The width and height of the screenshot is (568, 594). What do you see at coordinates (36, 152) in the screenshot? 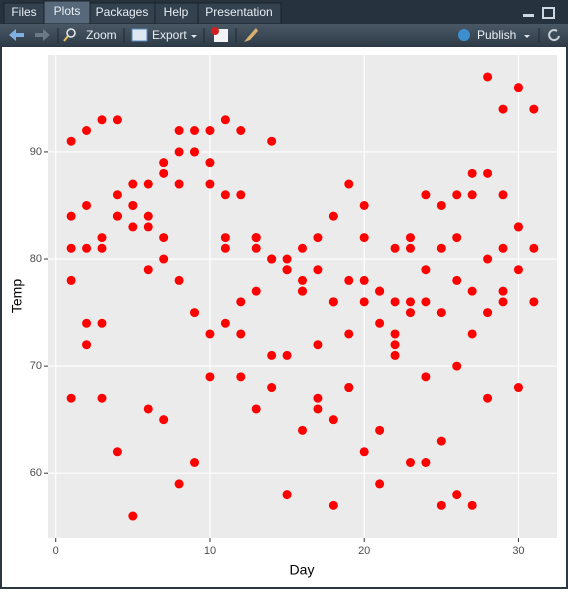
I see `y-tick-label: 90` at bounding box center [36, 152].